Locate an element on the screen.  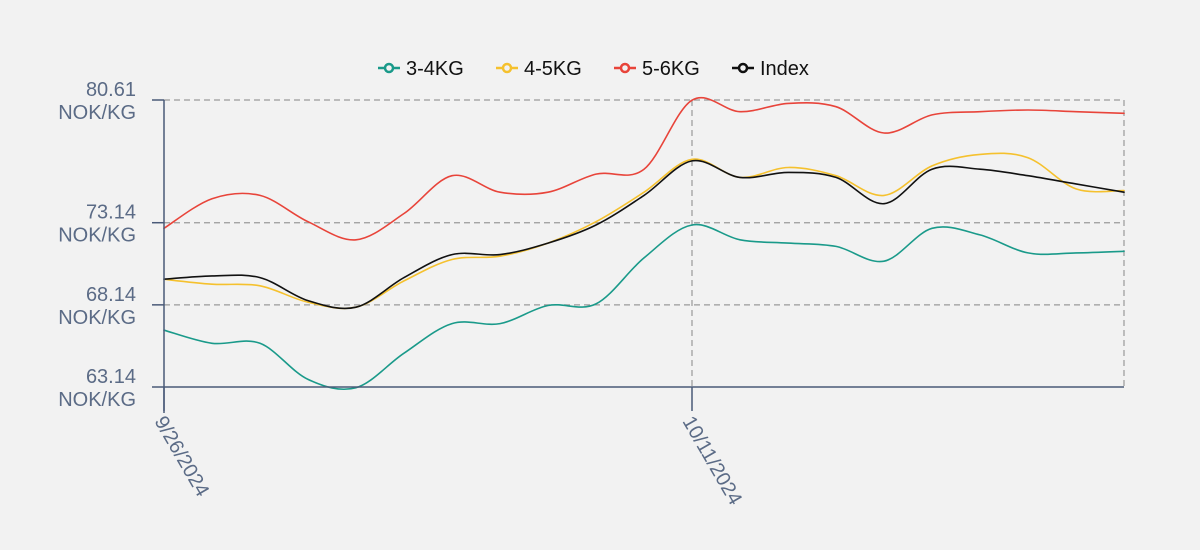
y-tick-label: 73.14 NOK/KG is located at coordinates (97, 224).